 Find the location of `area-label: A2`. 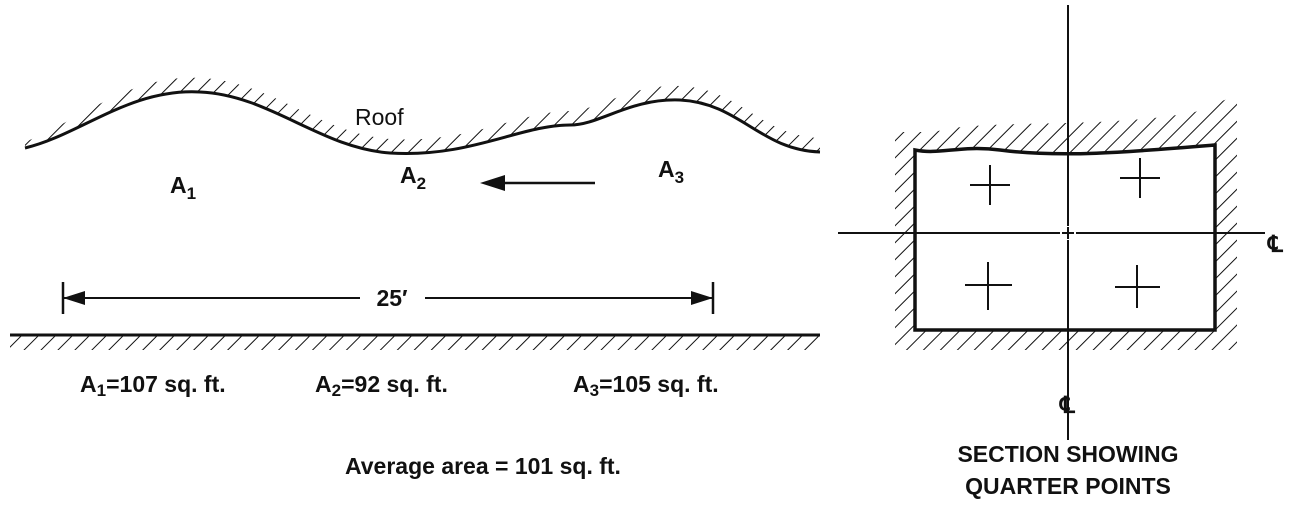

area-label: A2 is located at coordinates (413, 177).